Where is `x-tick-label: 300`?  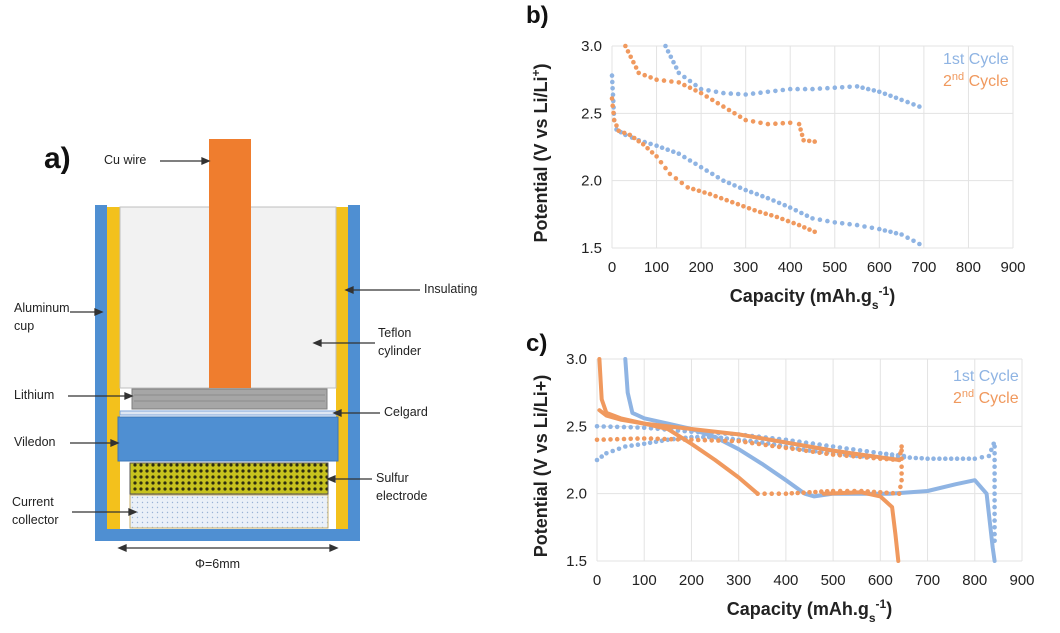
x-tick-label: 300 is located at coordinates (745, 267).